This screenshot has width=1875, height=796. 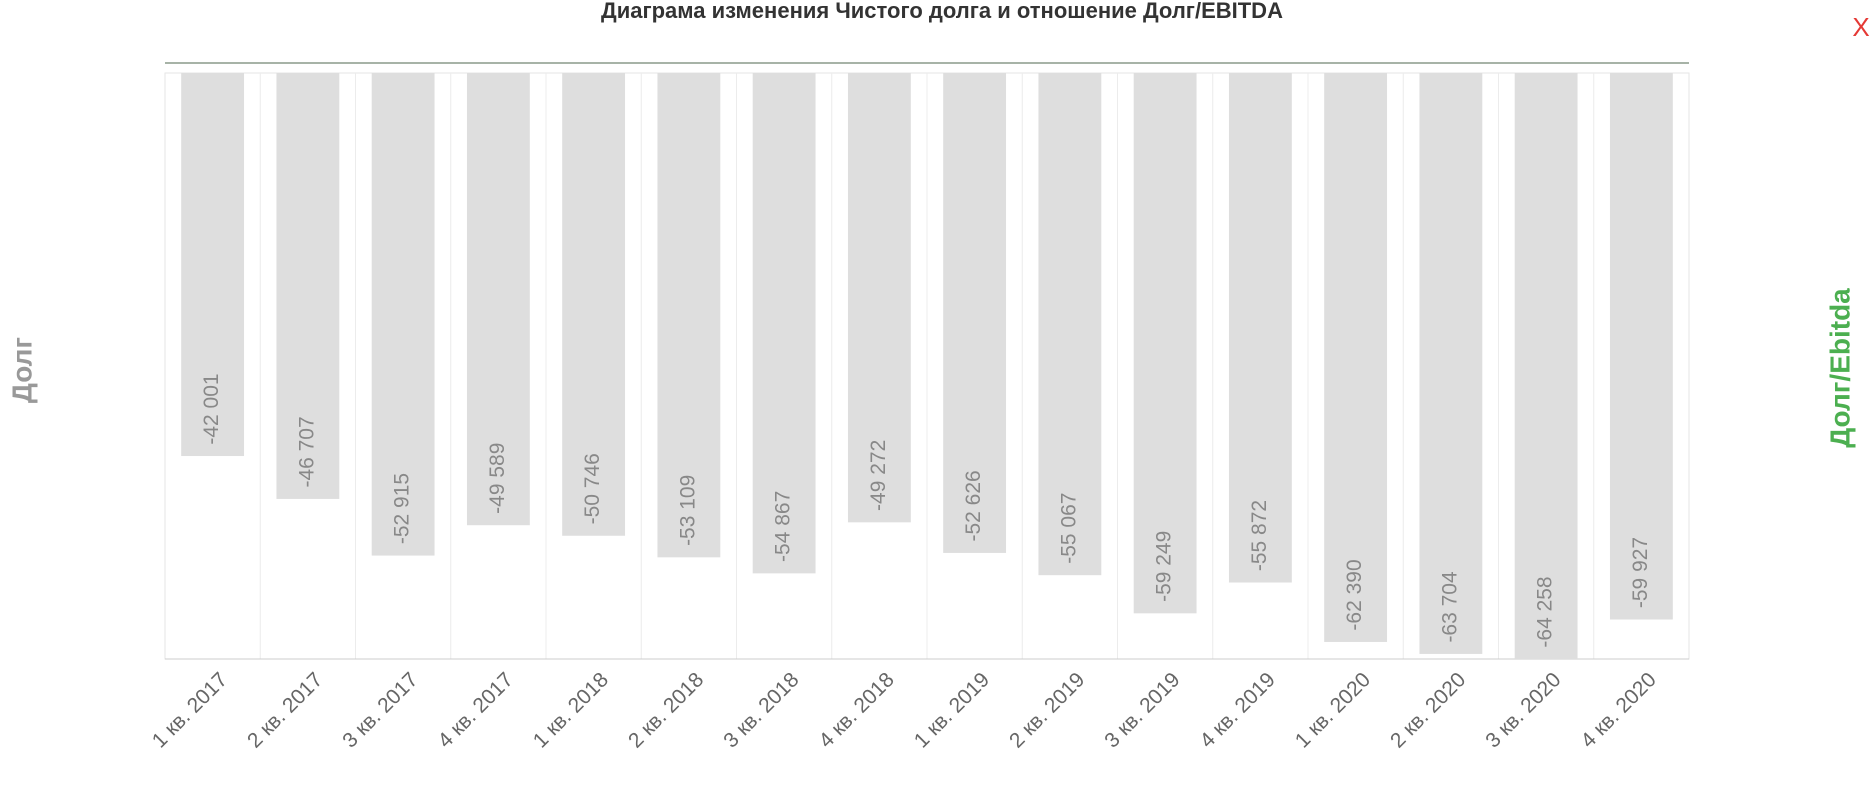 I want to click on data-label: -52 626, so click(x=973, y=505).